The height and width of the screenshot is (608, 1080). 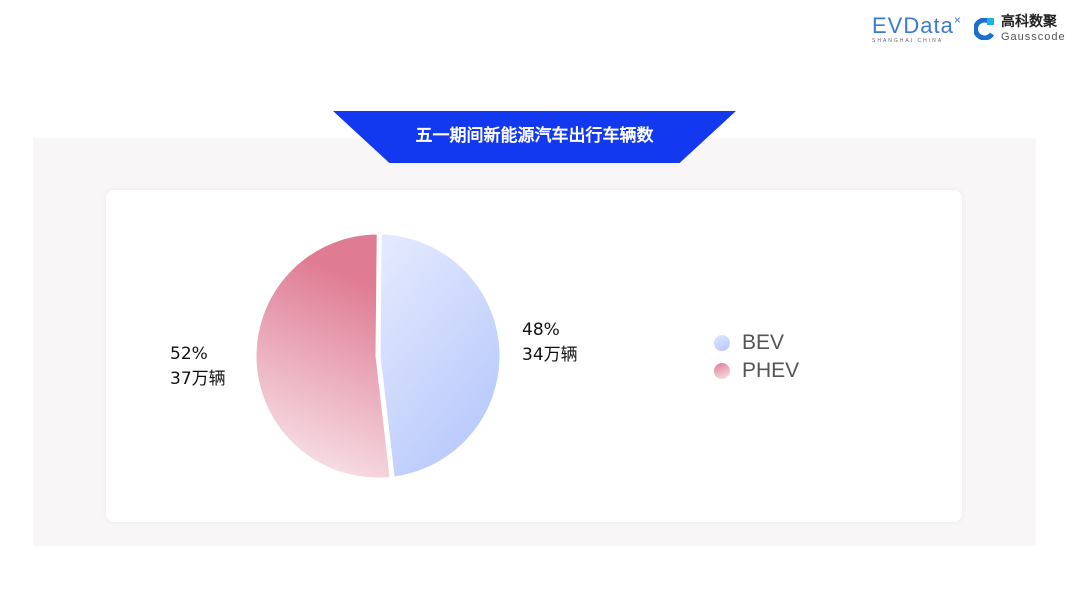 I want to click on evdata-x-mark-icon: ×, so click(x=957, y=20).